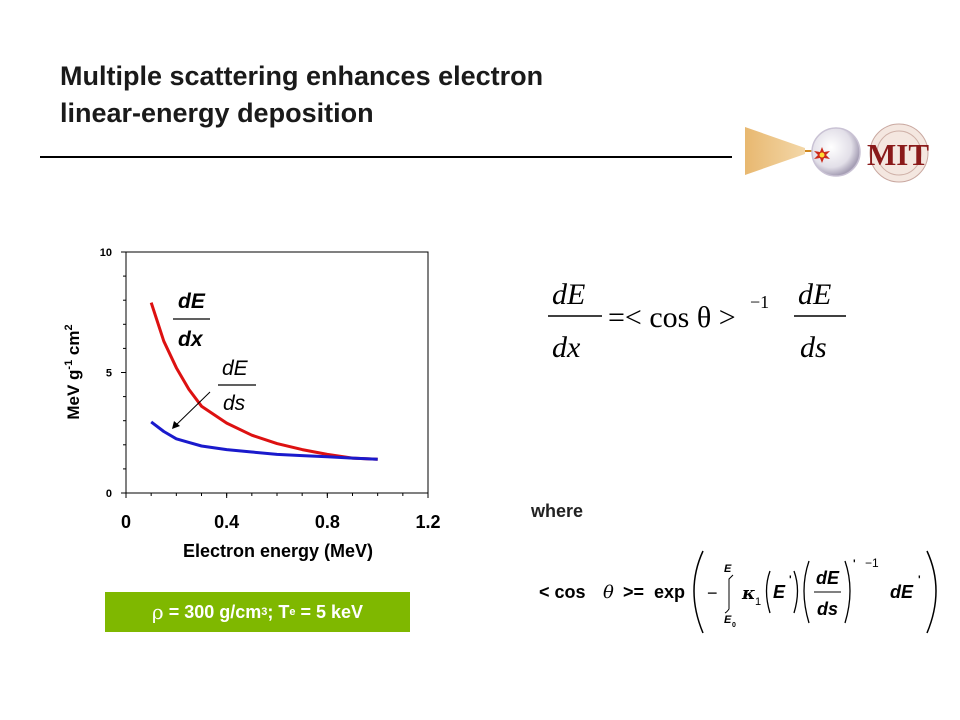  What do you see at coordinates (790, 580) in the screenshot?
I see `eq2-prime-1: '` at bounding box center [790, 580].